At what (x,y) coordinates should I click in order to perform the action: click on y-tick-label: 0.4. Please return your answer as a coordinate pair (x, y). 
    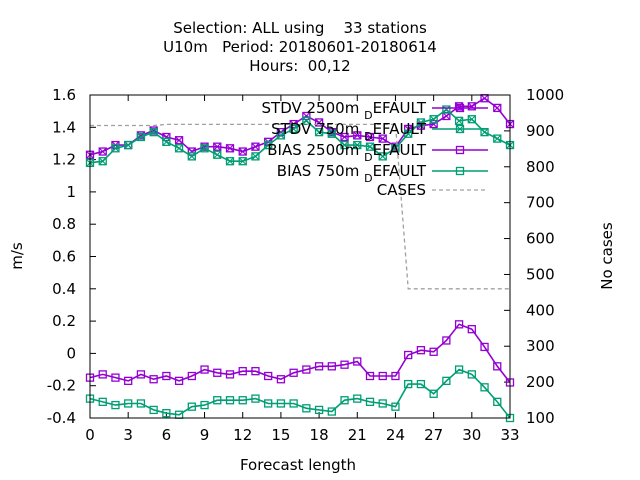
    Looking at the image, I should click on (64, 289).